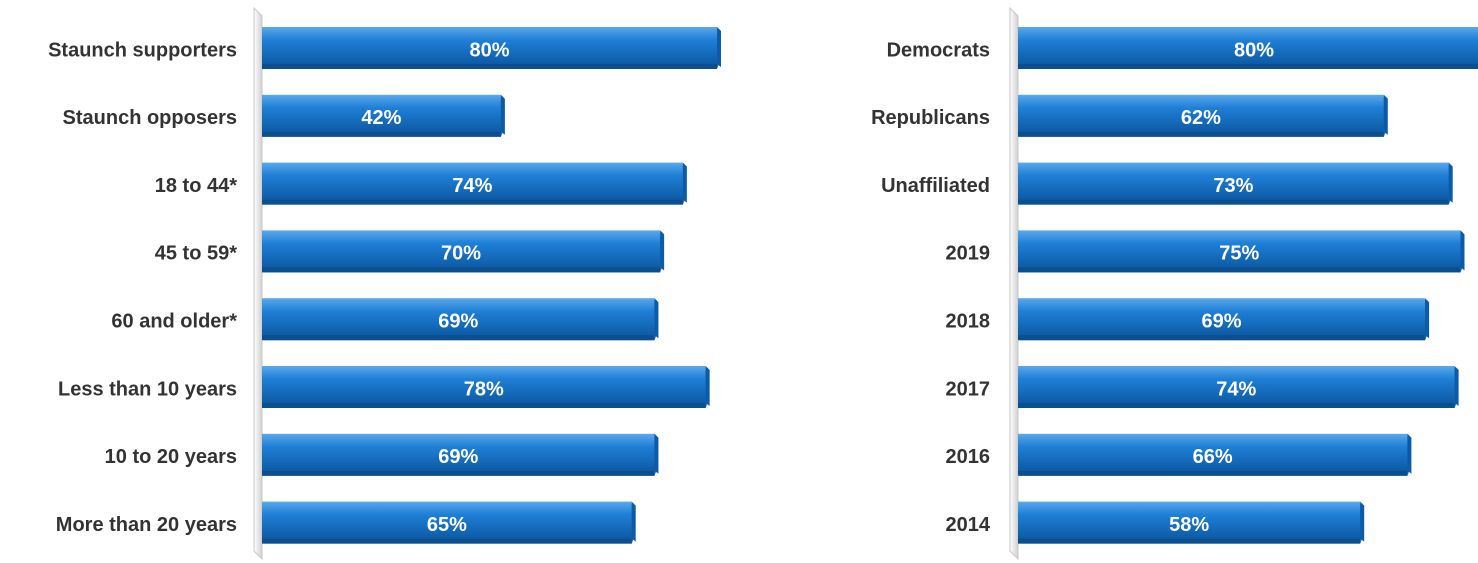 The height and width of the screenshot is (563, 1478). I want to click on bar-group: 62% Republicans, so click(1129, 115).